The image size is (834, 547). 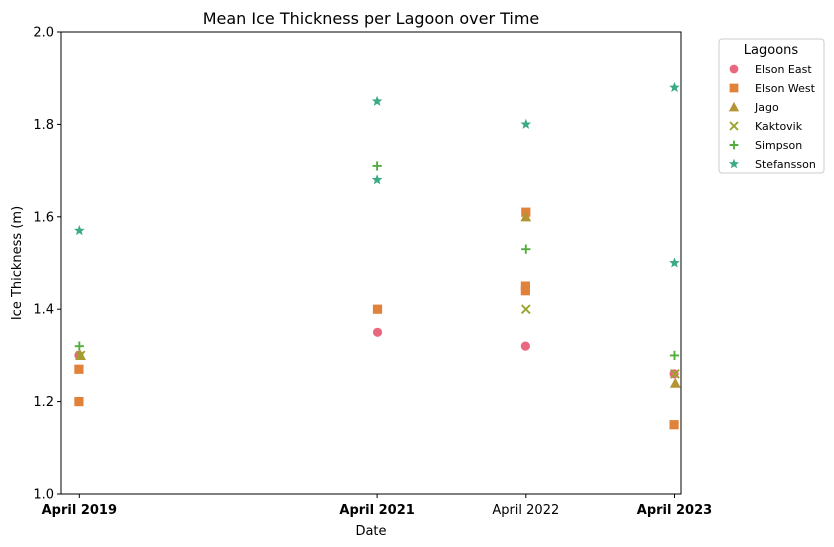 I want to click on legend-label: Elson West, so click(x=785, y=88).